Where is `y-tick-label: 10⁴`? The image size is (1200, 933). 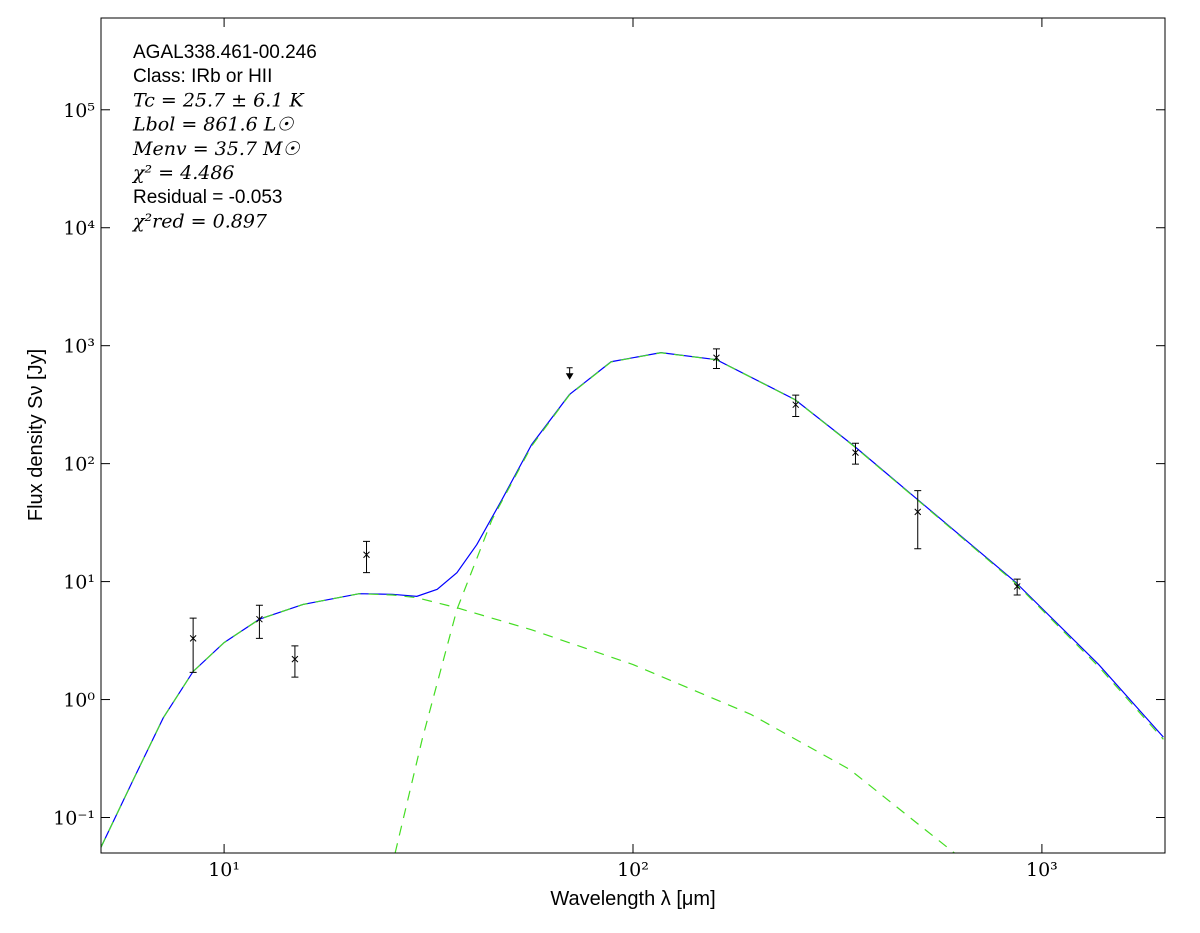
y-tick-label: 10⁴ is located at coordinates (79, 229).